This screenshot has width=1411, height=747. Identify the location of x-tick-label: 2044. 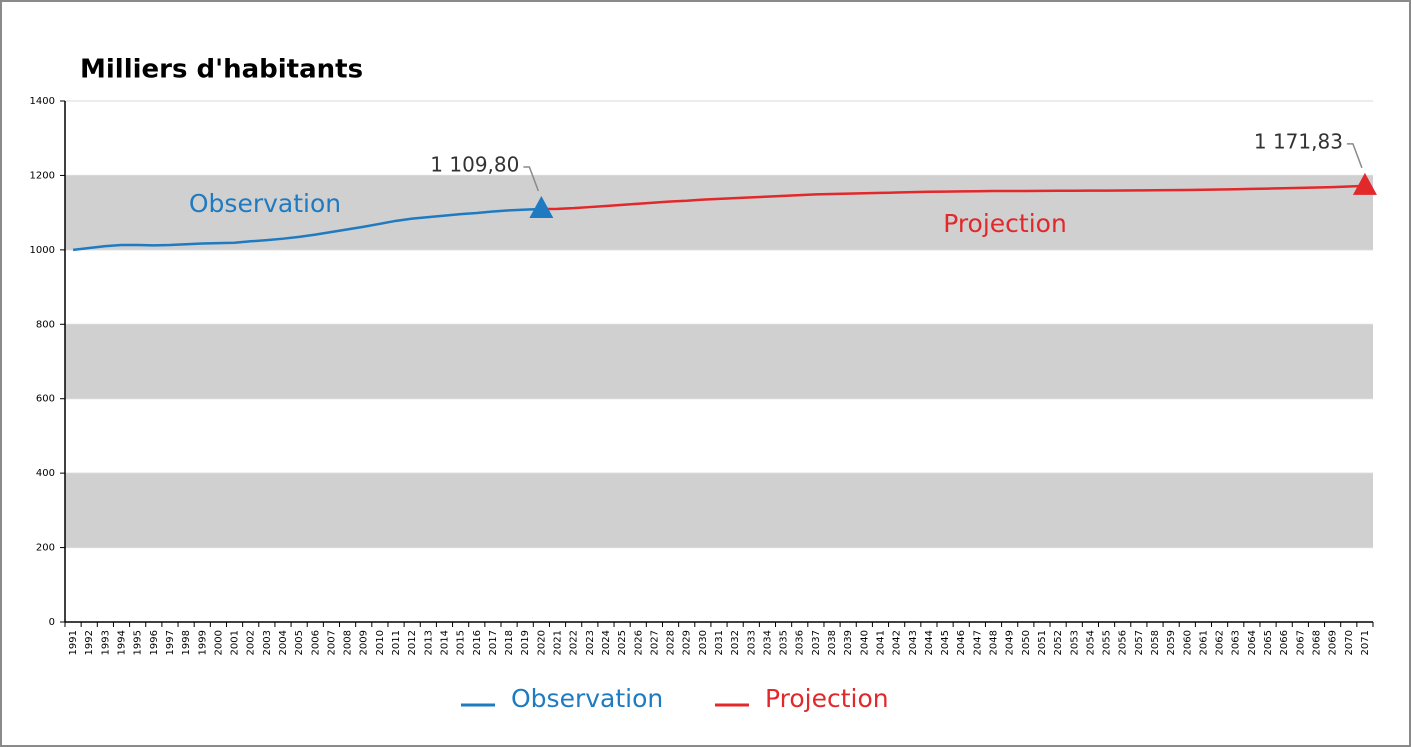
(929, 642).